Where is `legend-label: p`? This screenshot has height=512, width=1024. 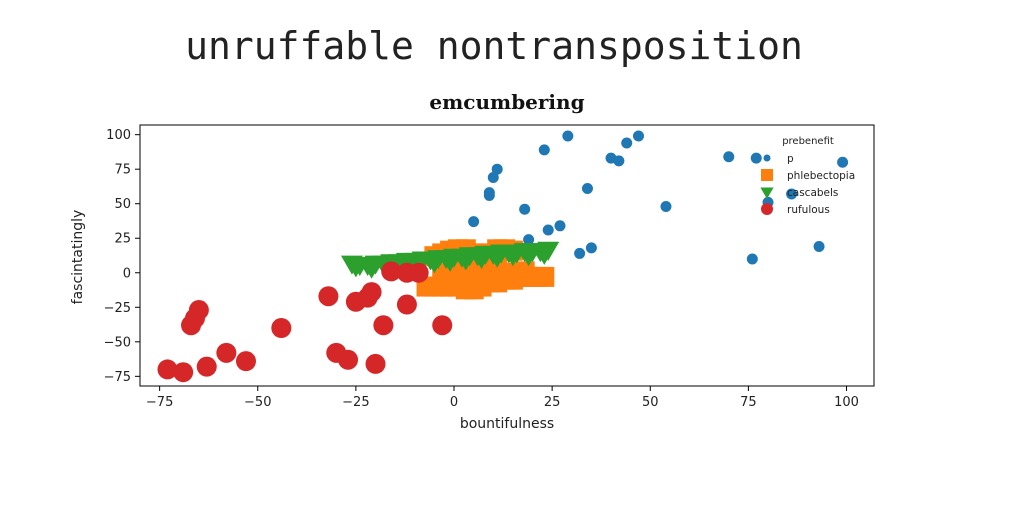
legend-label: p is located at coordinates (790, 159).